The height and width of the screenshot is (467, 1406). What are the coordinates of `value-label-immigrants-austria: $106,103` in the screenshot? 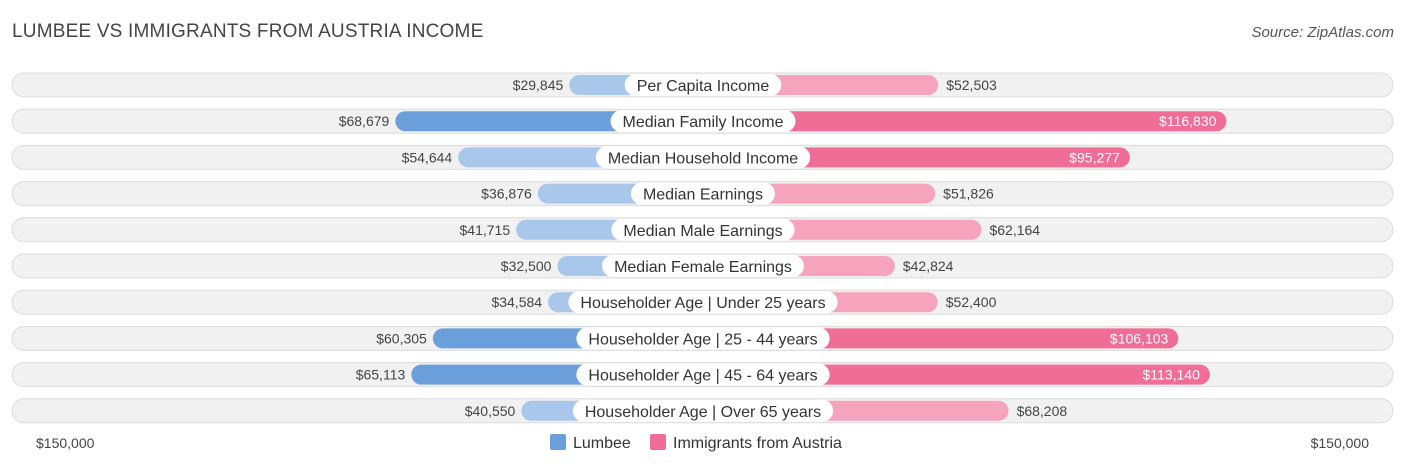 It's located at (1139, 338).